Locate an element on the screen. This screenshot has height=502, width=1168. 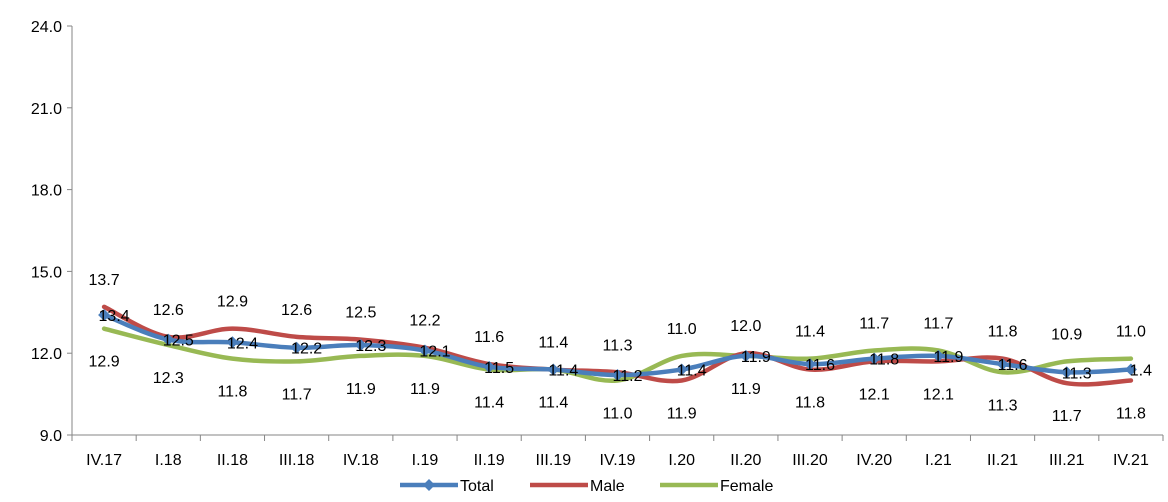
x-tick-label: III.18 is located at coordinates (297, 460).